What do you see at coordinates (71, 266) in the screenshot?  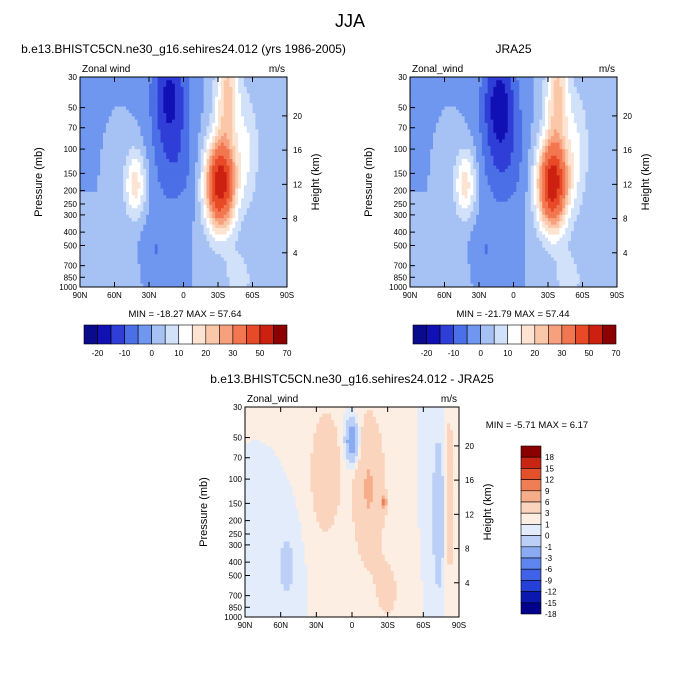 I see `p-tick-label: 700` at bounding box center [71, 266].